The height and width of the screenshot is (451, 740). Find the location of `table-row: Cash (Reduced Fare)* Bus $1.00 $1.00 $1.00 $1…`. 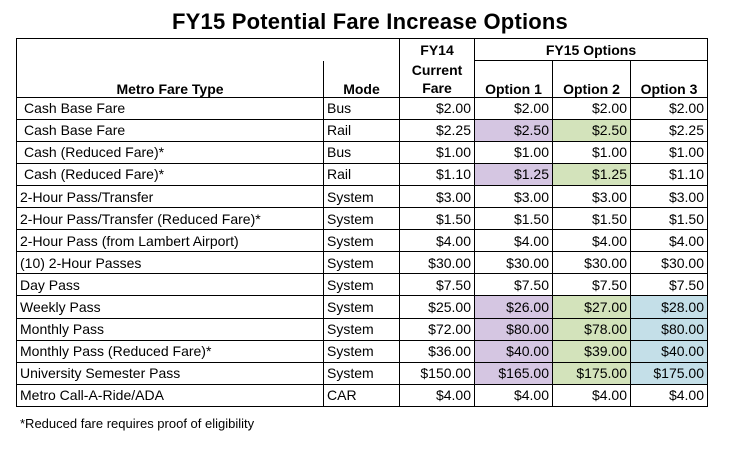

table-row: Cash (Reduced Fare)* Bus $1.00 $1.00 $1.00 $1… is located at coordinates (362, 152).